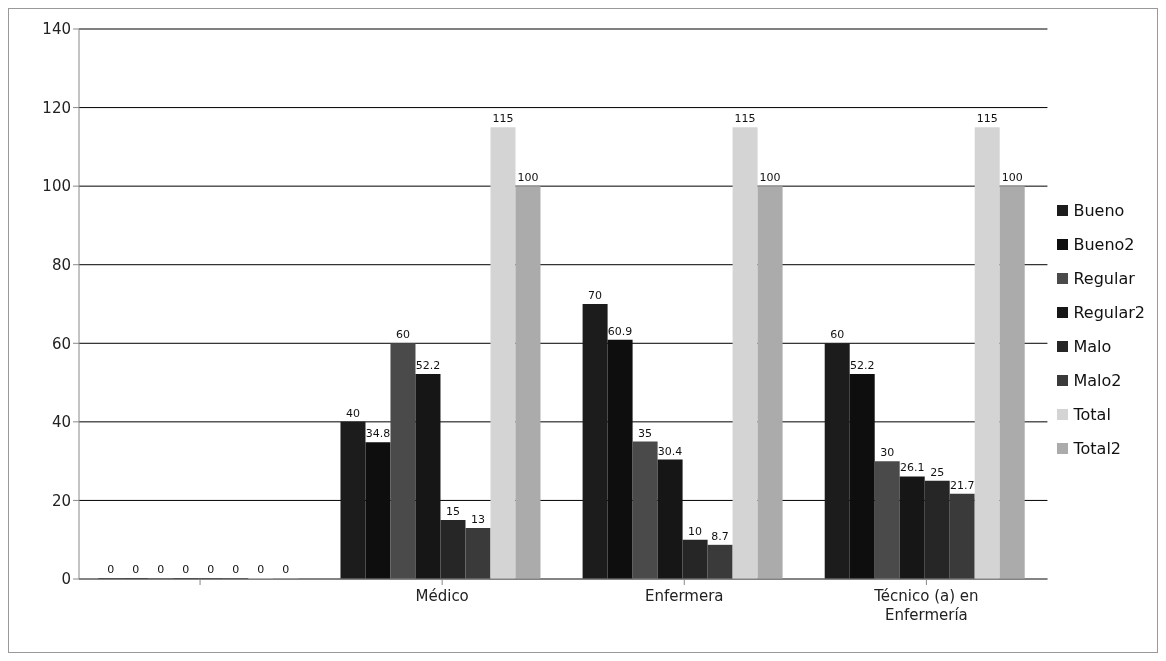 This screenshot has width=1166, height=661. Describe the element at coordinates (61, 500) in the screenshot. I see `y-tick-label: 20` at that location.